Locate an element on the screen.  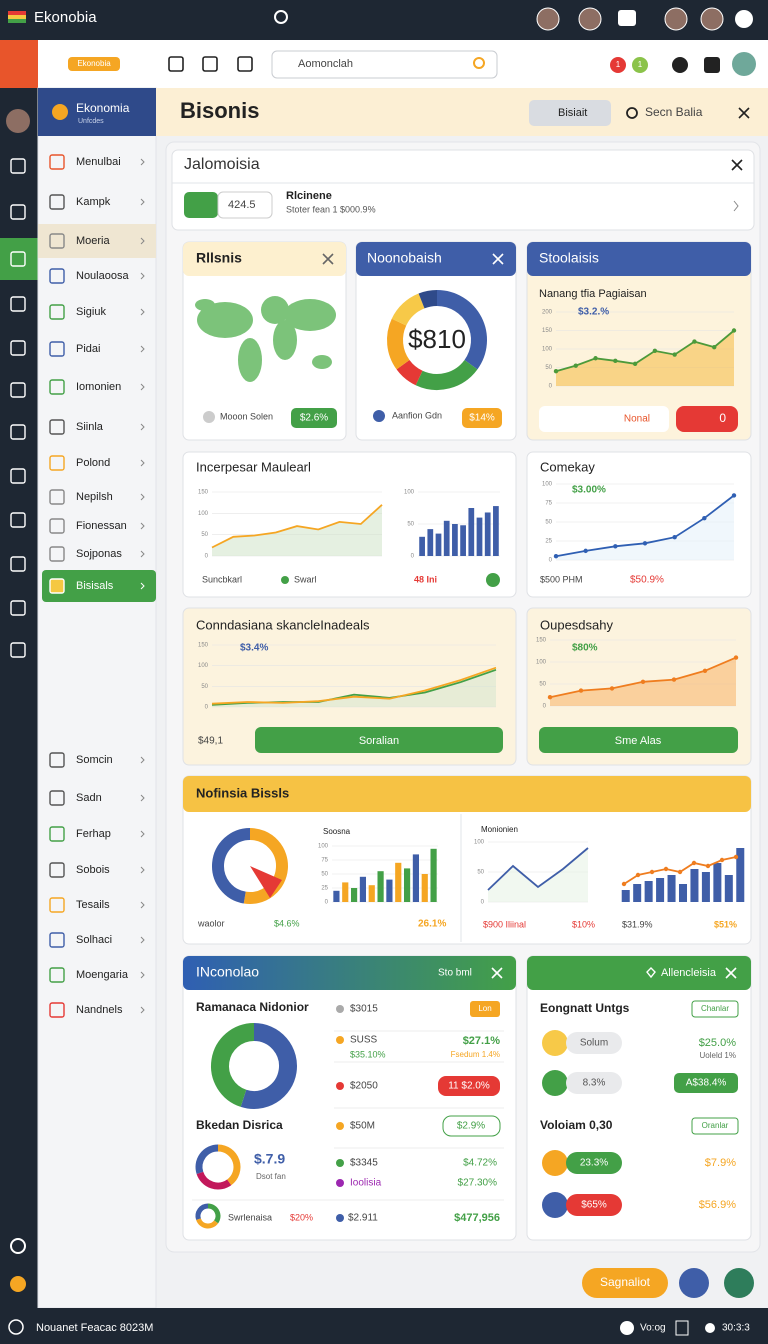
menu-item: Tesails is located at coordinates (93, 905).